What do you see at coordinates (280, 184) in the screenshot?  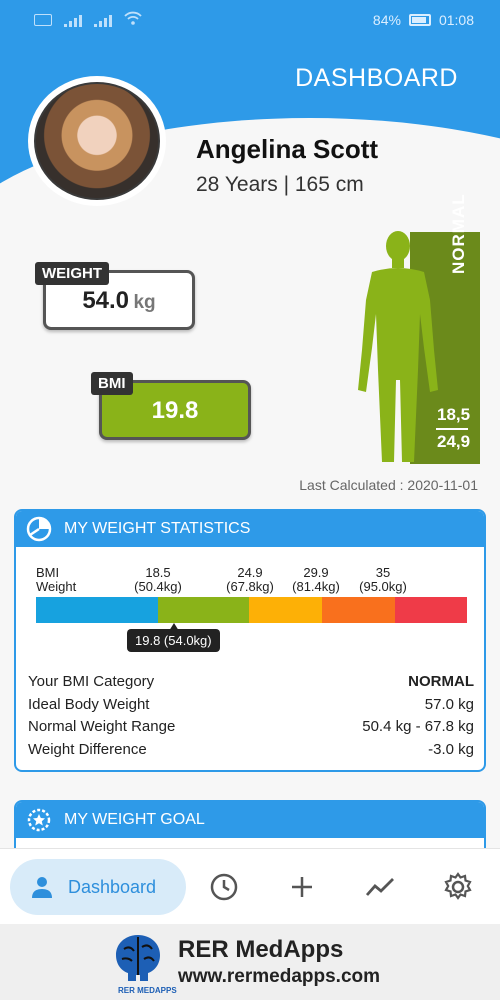 I see `profile-meta: 28 Years | 165 cm` at bounding box center [280, 184].